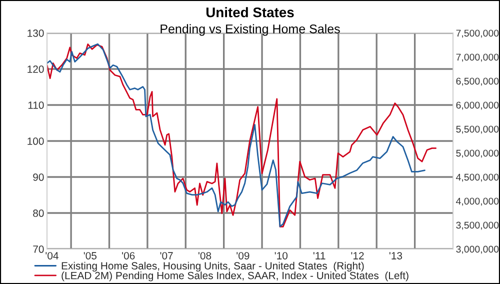 Image resolution: width=500 pixels, height=284 pixels. I want to click on legend-label: Existing Home Sales, Housing Units, Saar - United States (Right), so click(213, 267).